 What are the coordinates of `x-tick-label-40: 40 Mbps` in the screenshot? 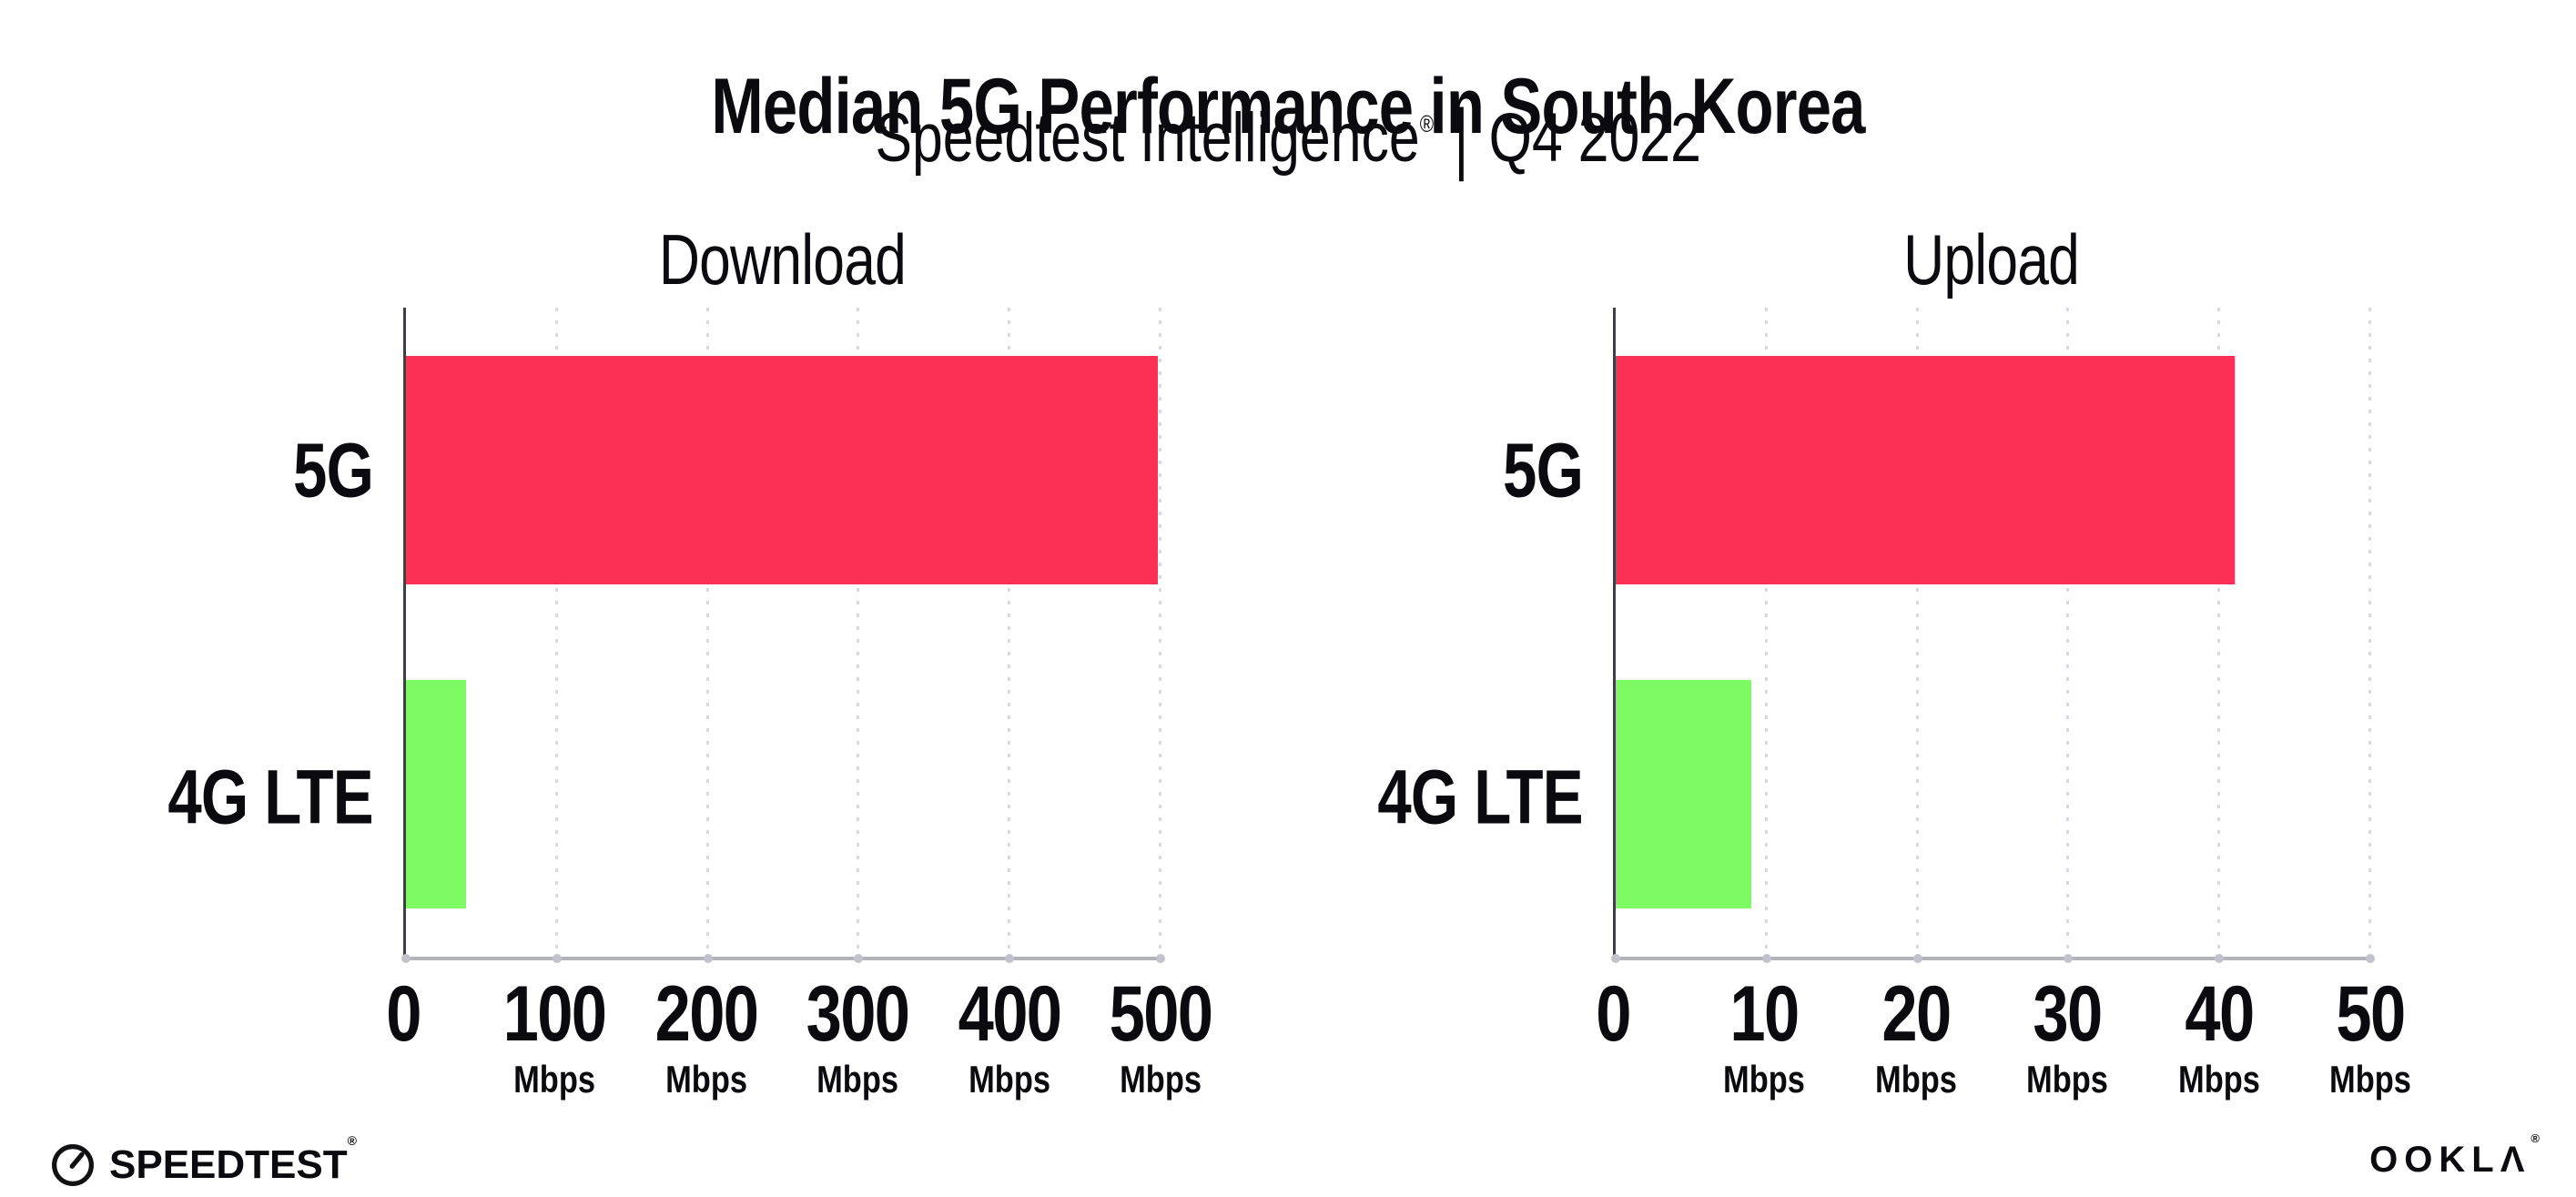 It's located at (2219, 1037).